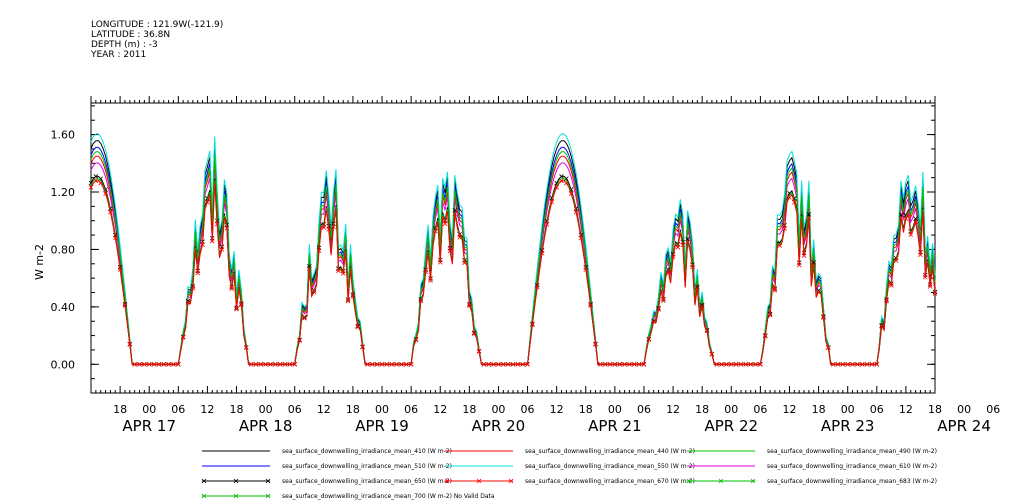 This screenshot has height=504, width=1009. What do you see at coordinates (39, 262) in the screenshot?
I see `y-axis-label: W m-2` at bounding box center [39, 262].